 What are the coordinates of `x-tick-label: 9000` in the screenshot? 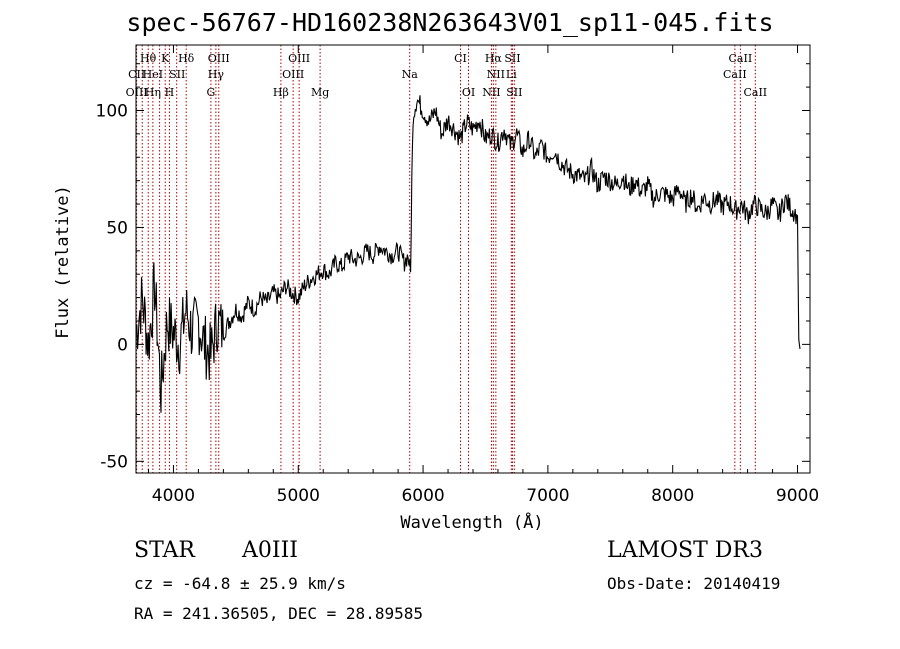 It's located at (797, 496).